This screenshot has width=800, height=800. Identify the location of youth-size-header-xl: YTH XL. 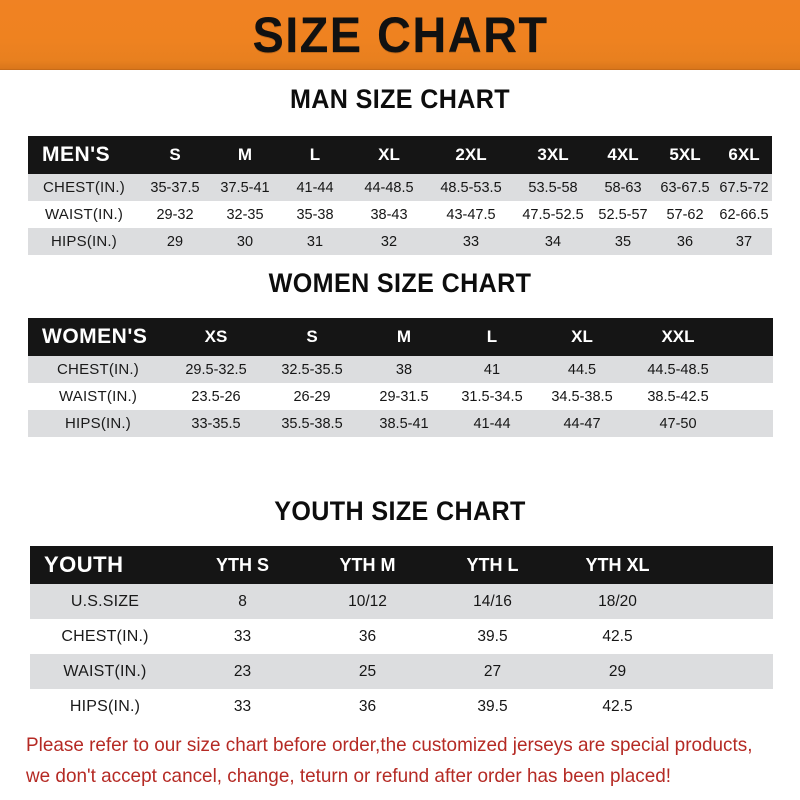
(617, 565).